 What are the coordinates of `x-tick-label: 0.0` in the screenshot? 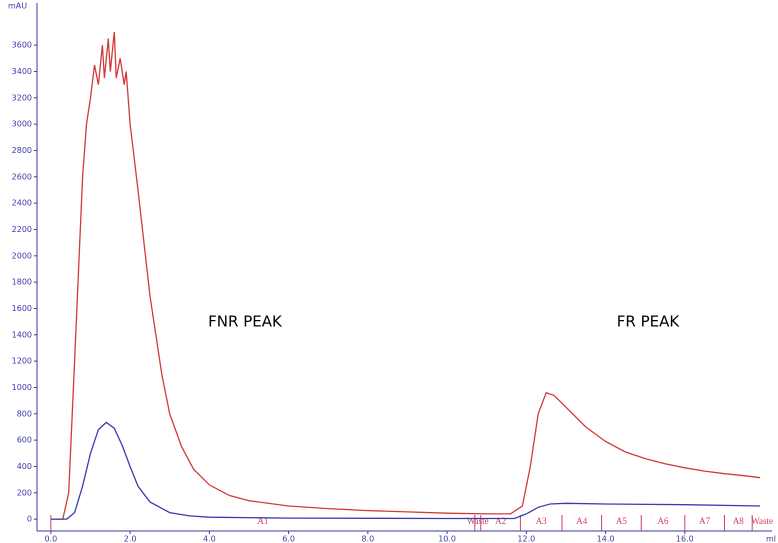 It's located at (51, 539).